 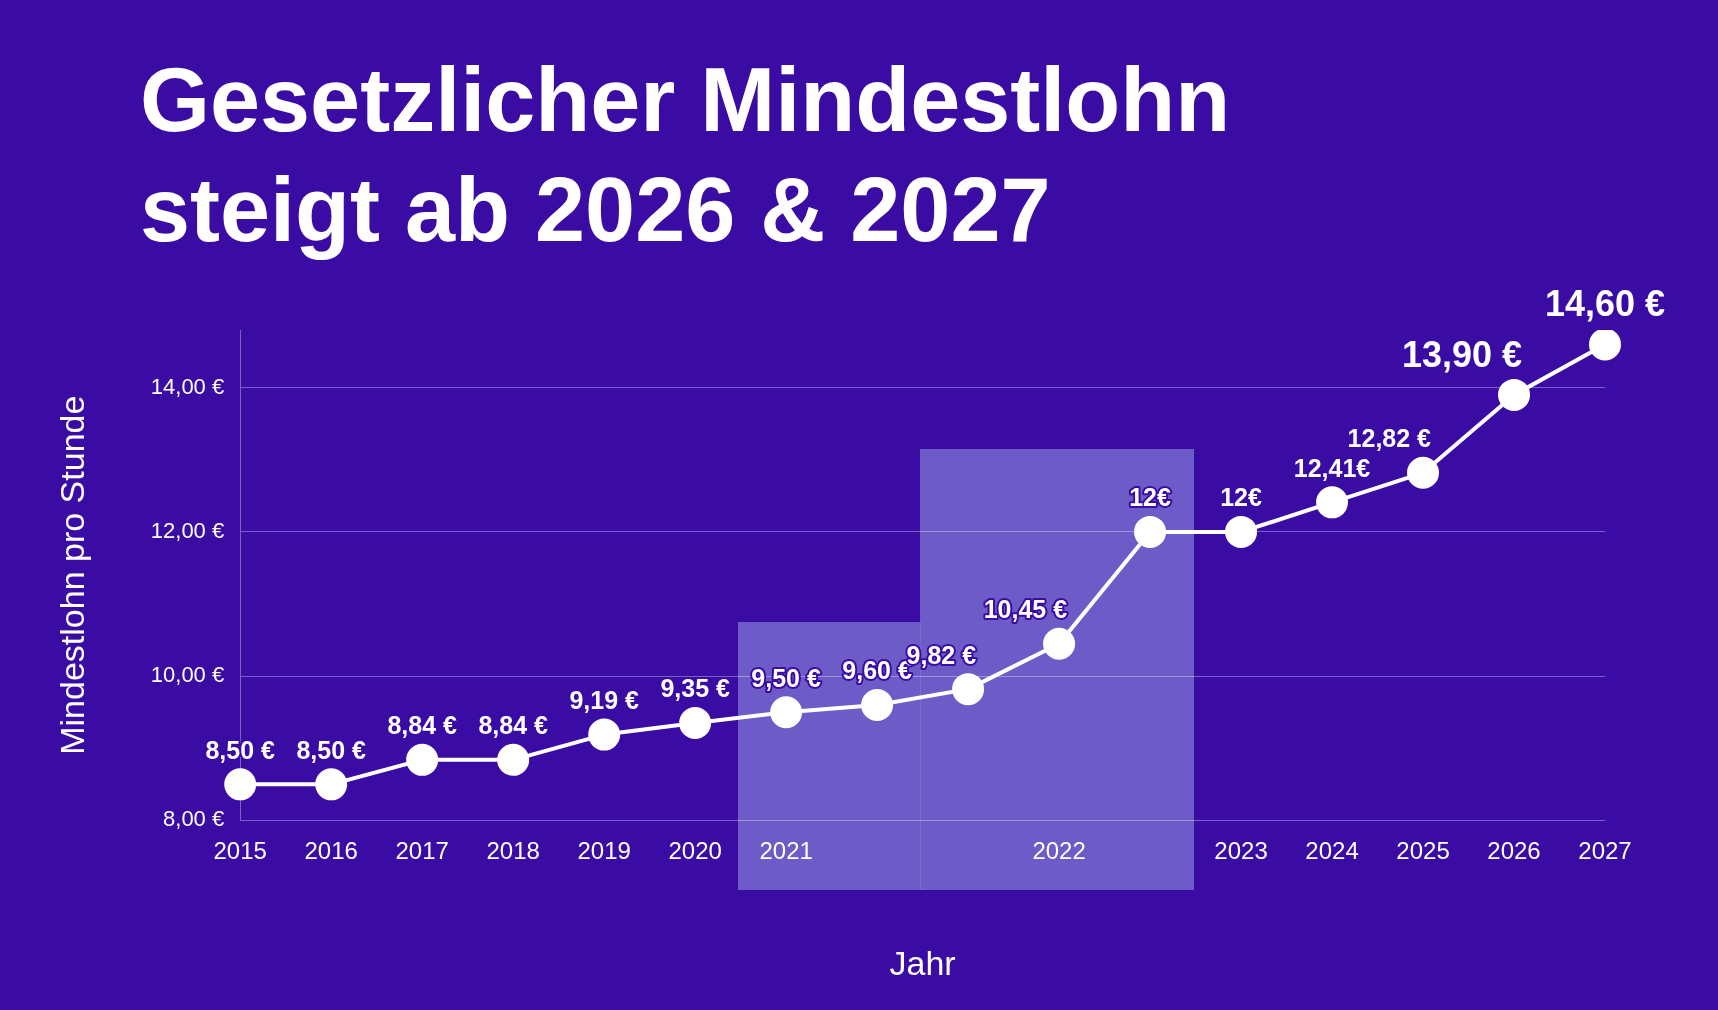 I want to click on data-label: 14,60 €, so click(x=1605, y=304).